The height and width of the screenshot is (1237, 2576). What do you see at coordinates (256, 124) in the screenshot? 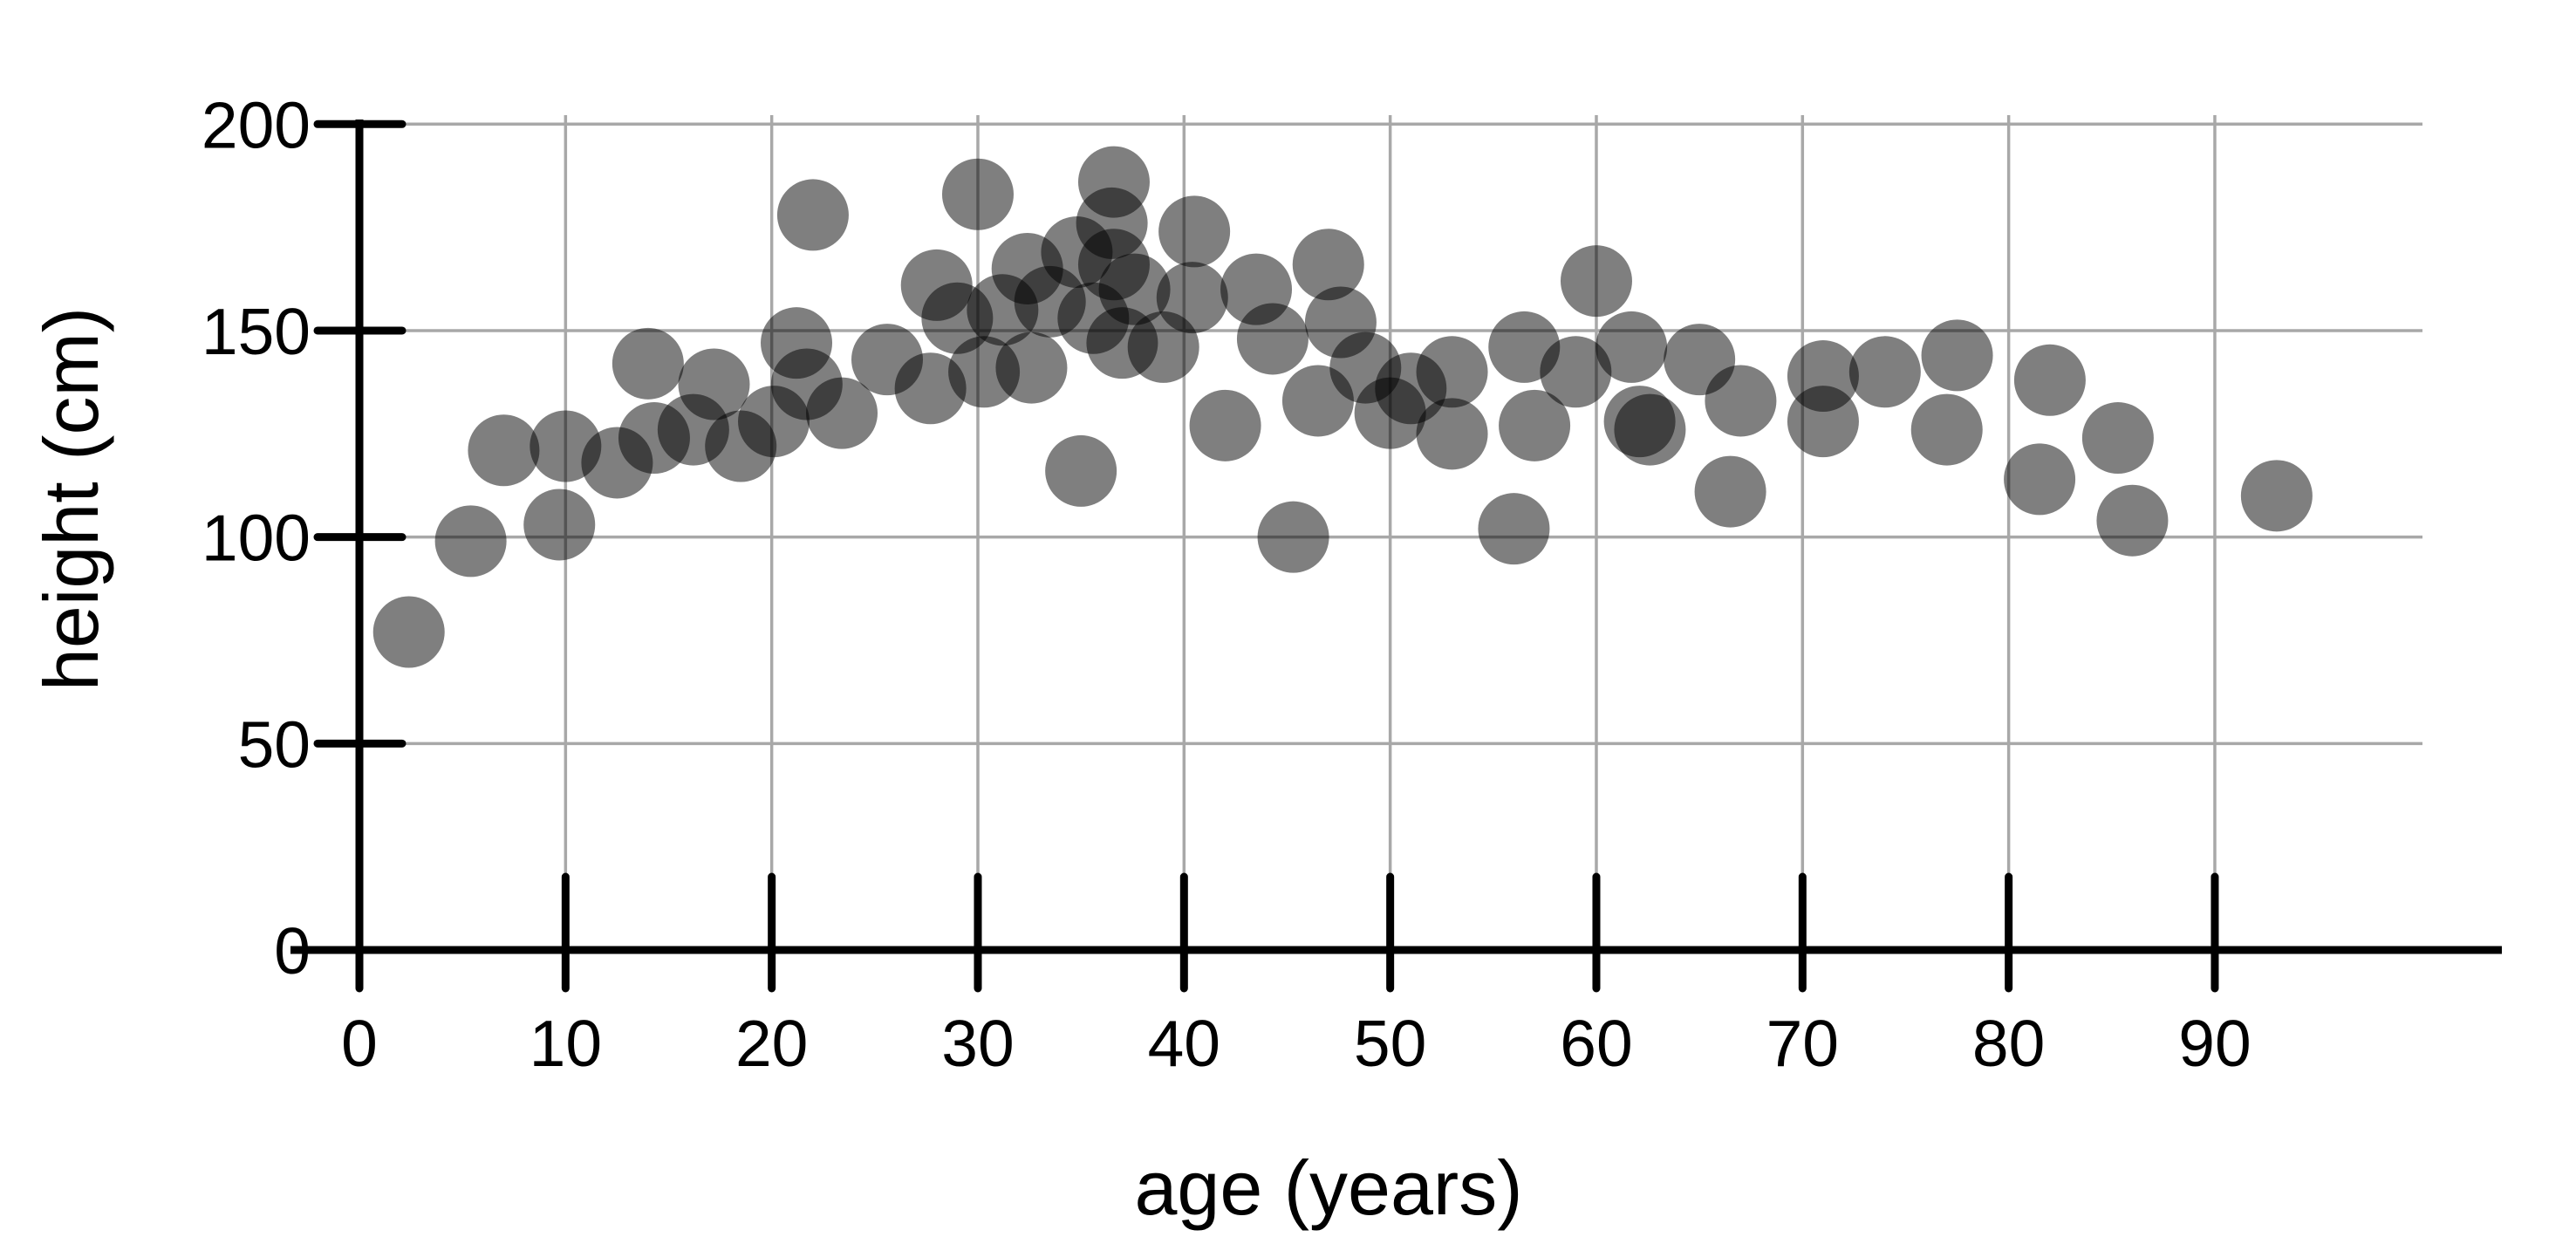
I see `y-tick-label-200: 200` at bounding box center [256, 124].